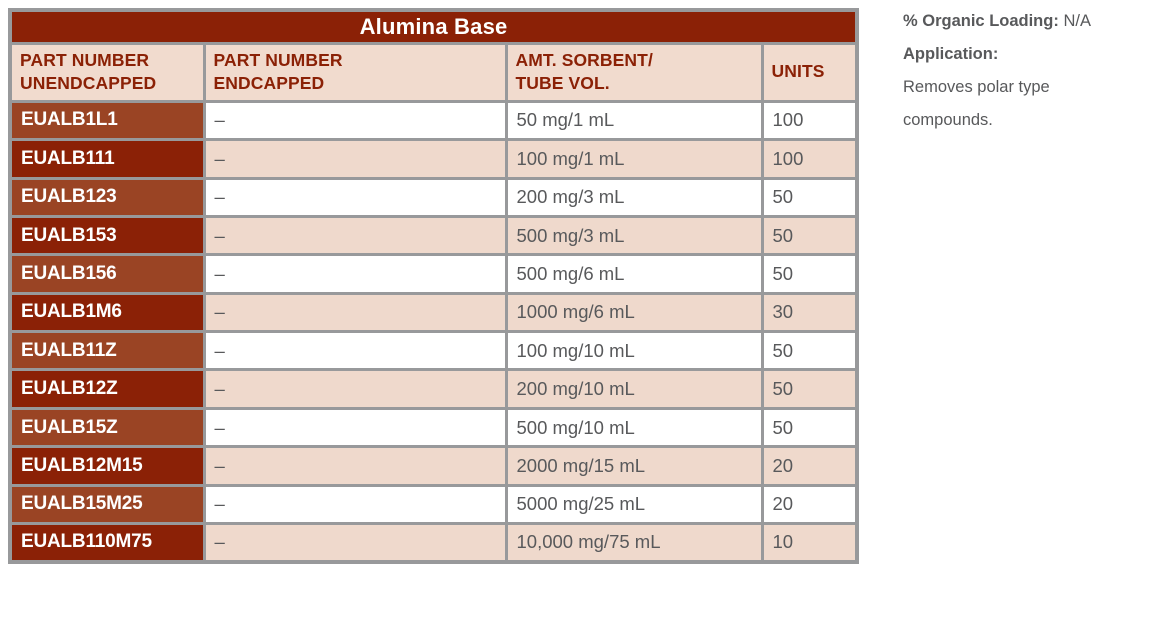 The width and height of the screenshot is (1153, 619). What do you see at coordinates (107, 504) in the screenshot?
I see `cell-part-number-unendcapped: EUALB15M25` at bounding box center [107, 504].